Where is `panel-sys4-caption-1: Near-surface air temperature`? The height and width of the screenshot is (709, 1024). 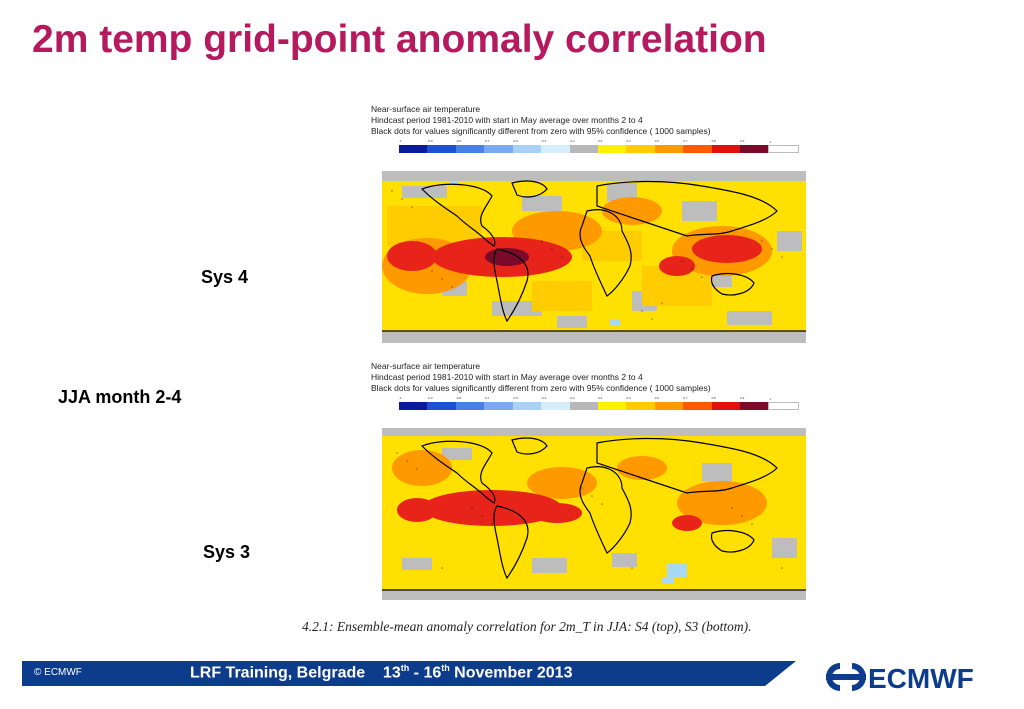 panel-sys4-caption-1: Near-surface air temperature is located at coordinates (426, 109).